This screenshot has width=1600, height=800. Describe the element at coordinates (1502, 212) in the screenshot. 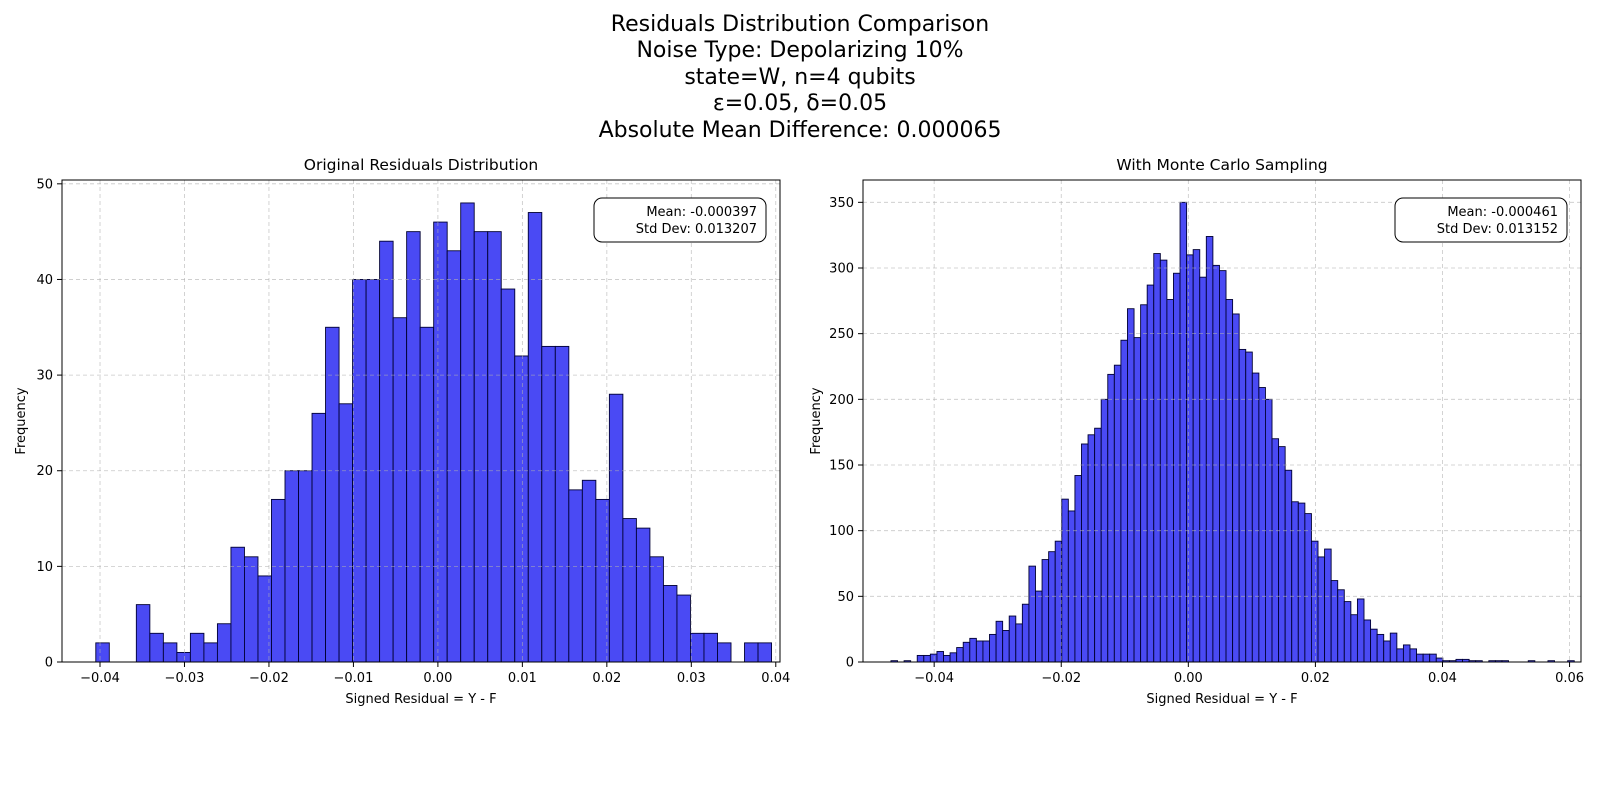

I see `stats-mean: Mean: -0.000461` at that location.